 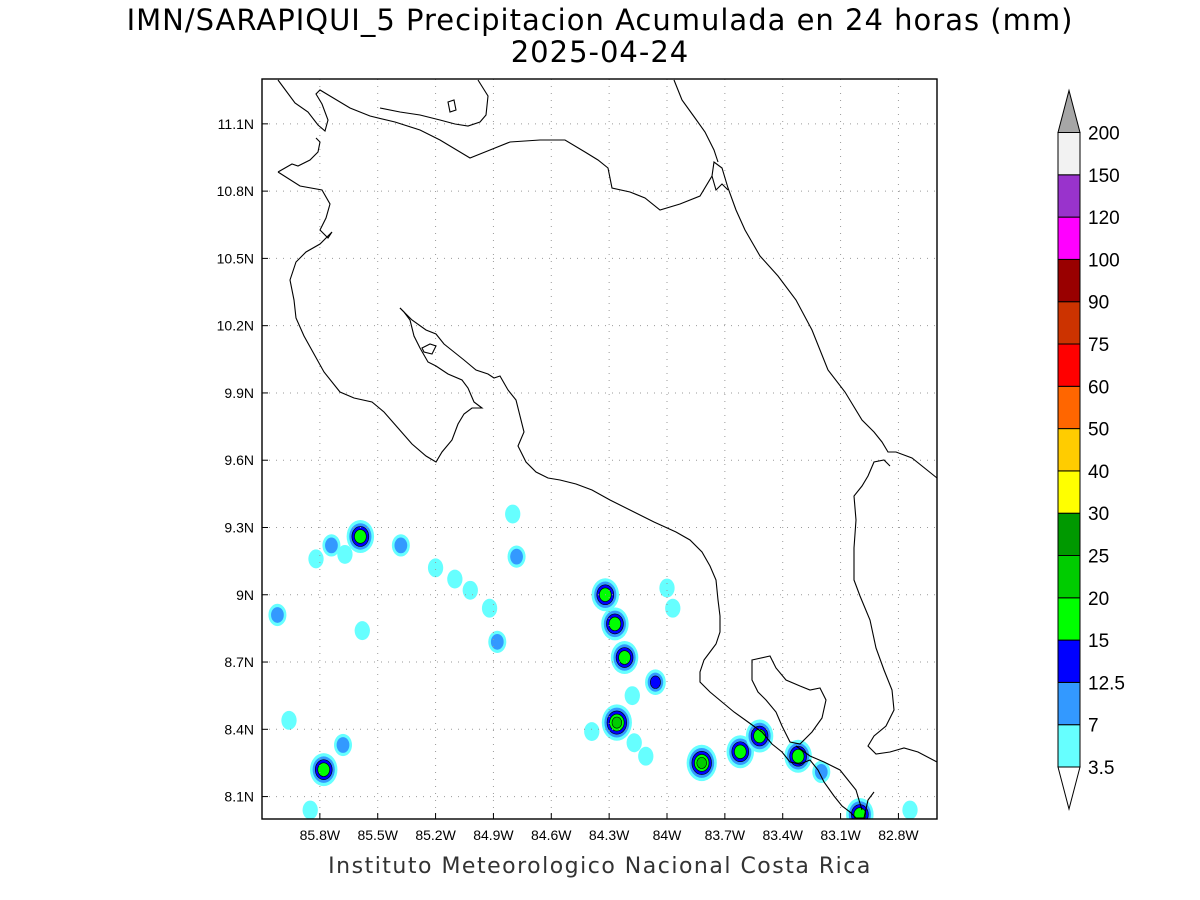 What do you see at coordinates (1098, 514) in the screenshot?
I see `colorbar-label: 30` at bounding box center [1098, 514].